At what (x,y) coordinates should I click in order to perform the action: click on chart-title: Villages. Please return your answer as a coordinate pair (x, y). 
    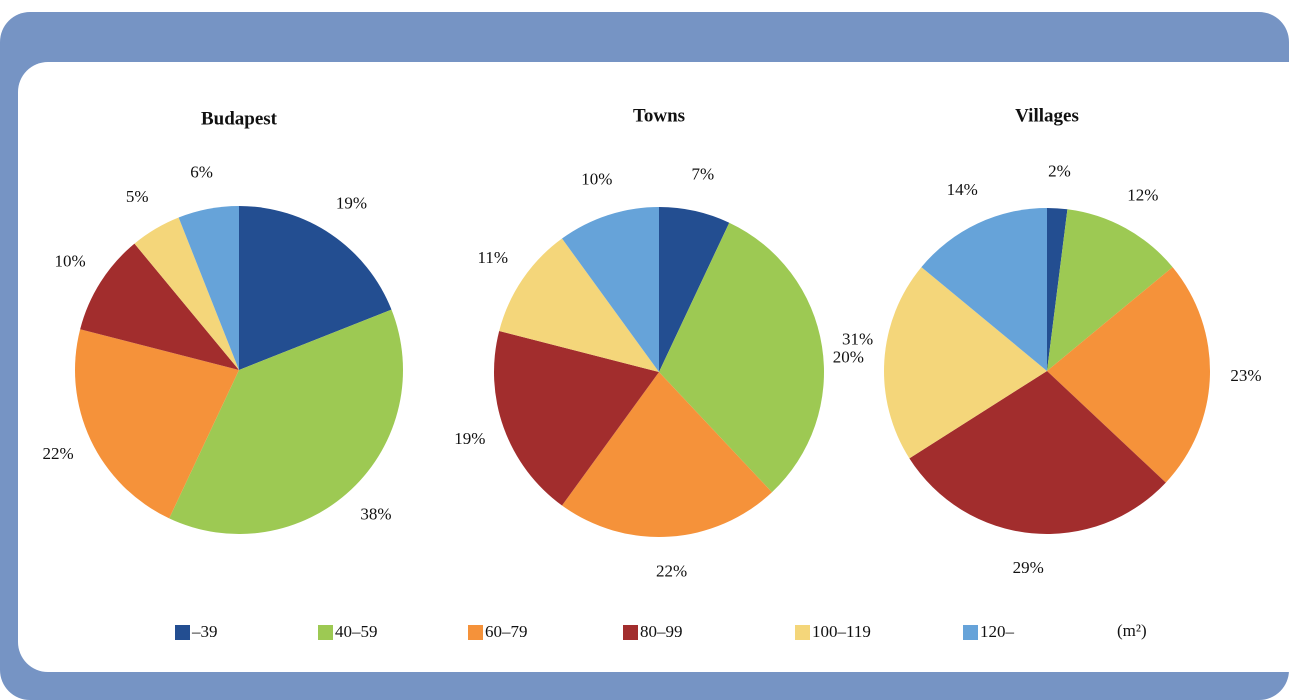
    Looking at the image, I should click on (1047, 115).